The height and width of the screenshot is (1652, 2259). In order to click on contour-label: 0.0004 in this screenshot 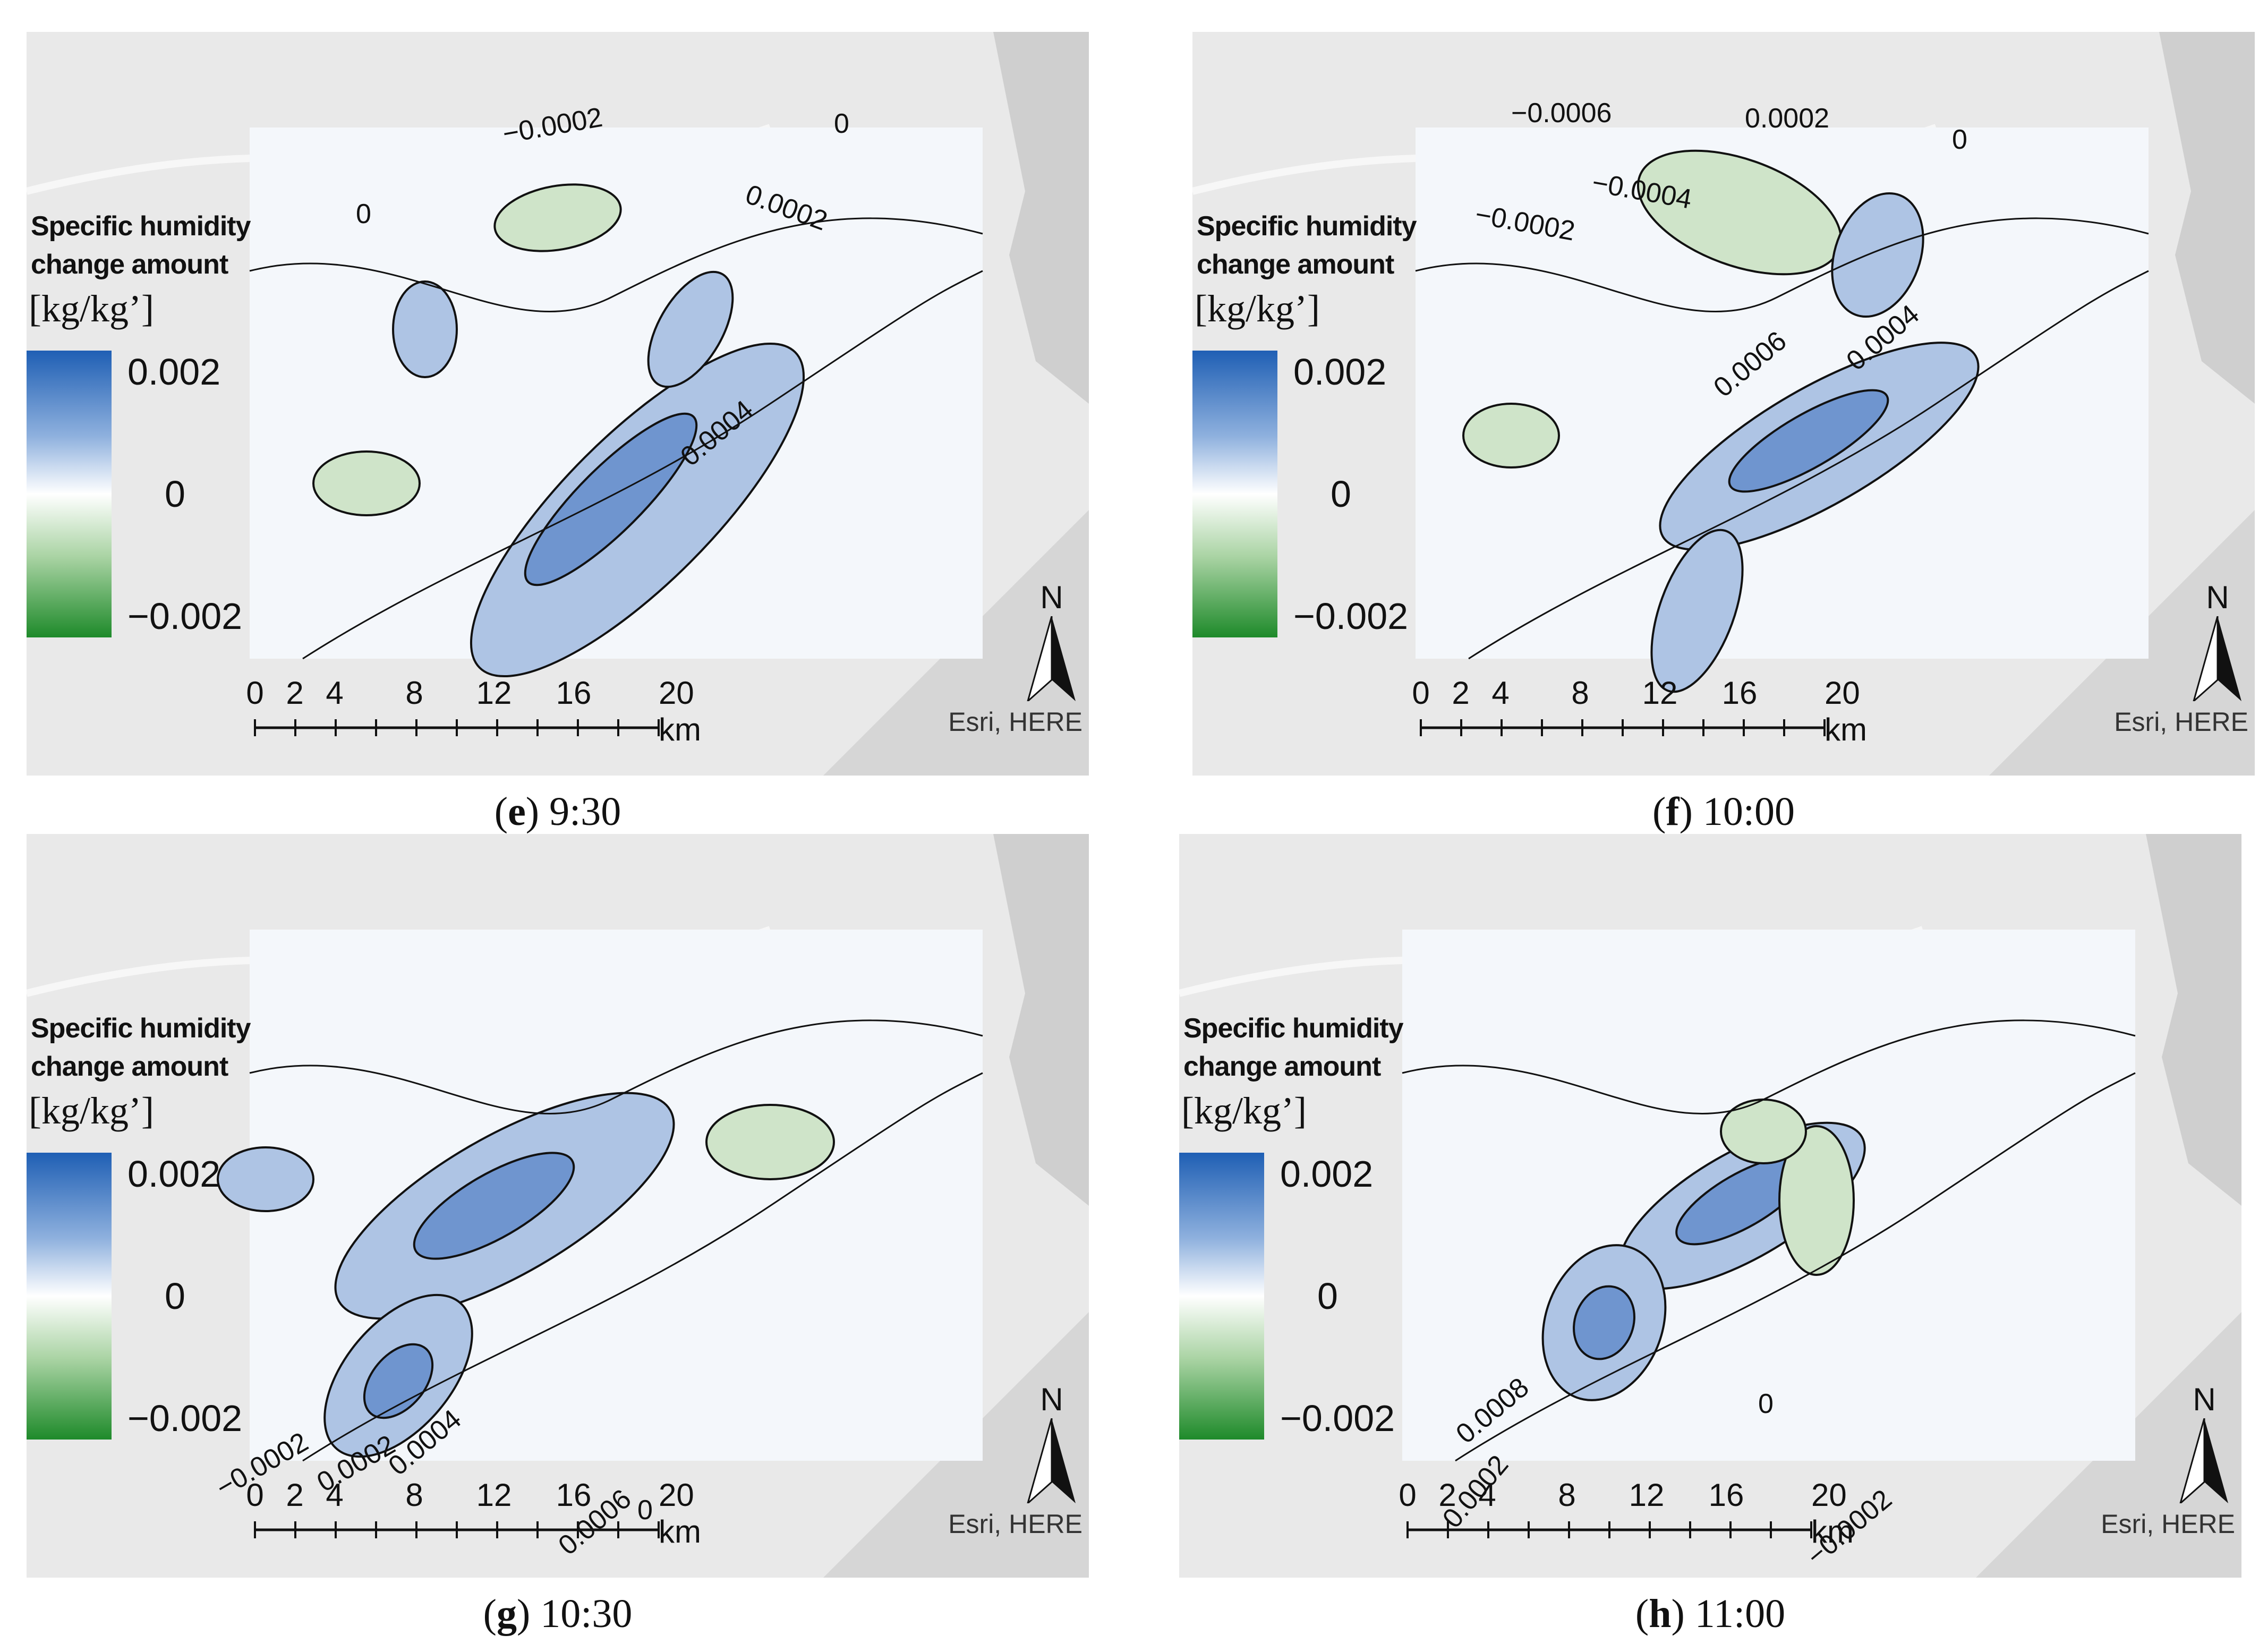, I will do `click(1530, 1576)`.